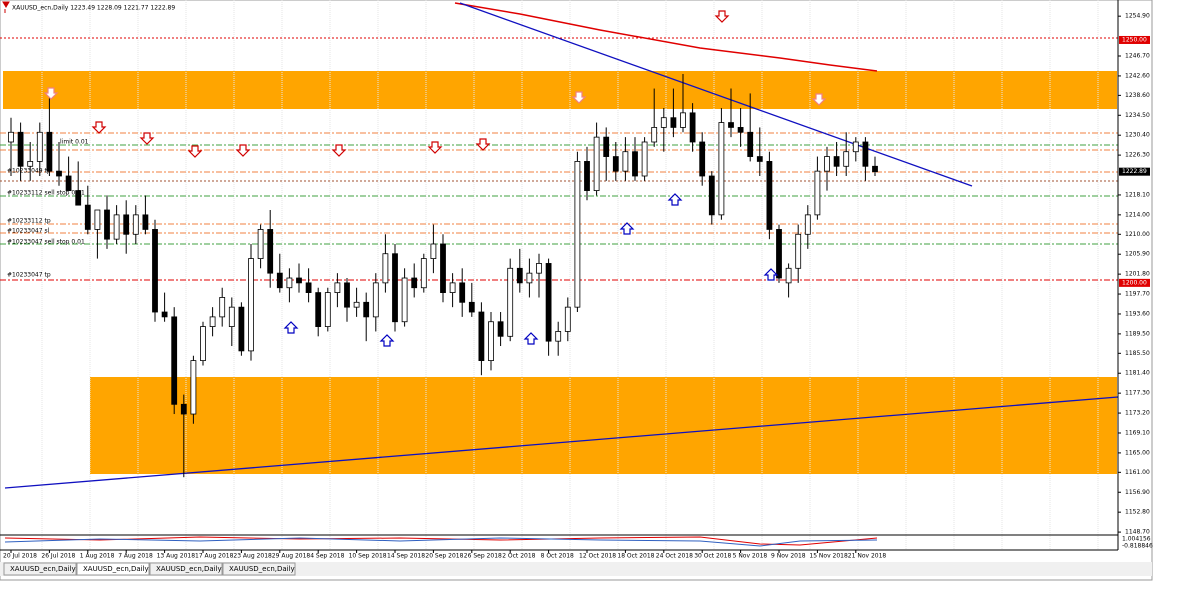 This screenshot has width=1181, height=593. Describe the element at coordinates (557, 556) in the screenshot. I see `x-tick-label: 8 Oct 2018` at that location.